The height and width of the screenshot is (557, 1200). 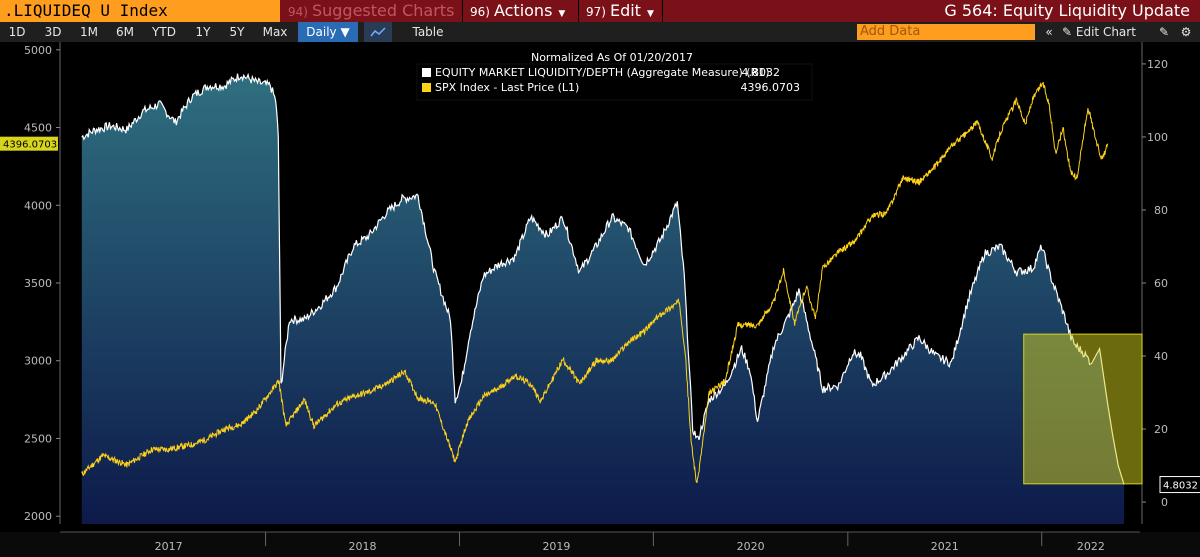 What do you see at coordinates (523, 10) in the screenshot?
I see `actions-label: Actions` at bounding box center [523, 10].